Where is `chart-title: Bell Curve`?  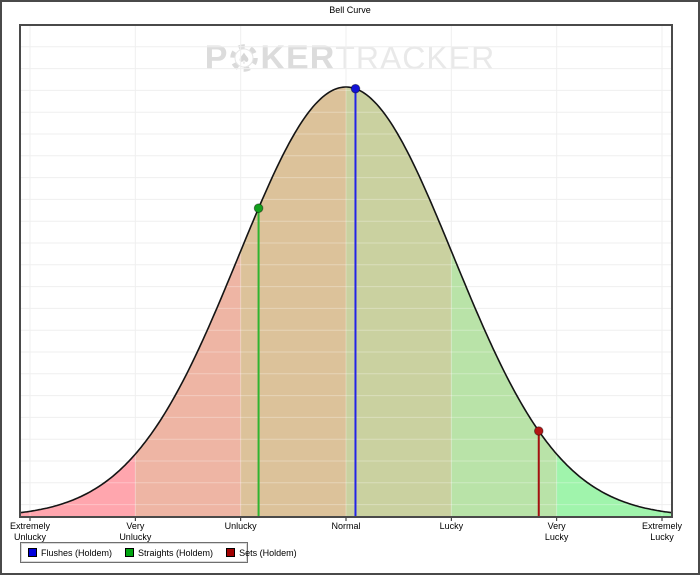
chart-title: Bell Curve is located at coordinates (350, 10).